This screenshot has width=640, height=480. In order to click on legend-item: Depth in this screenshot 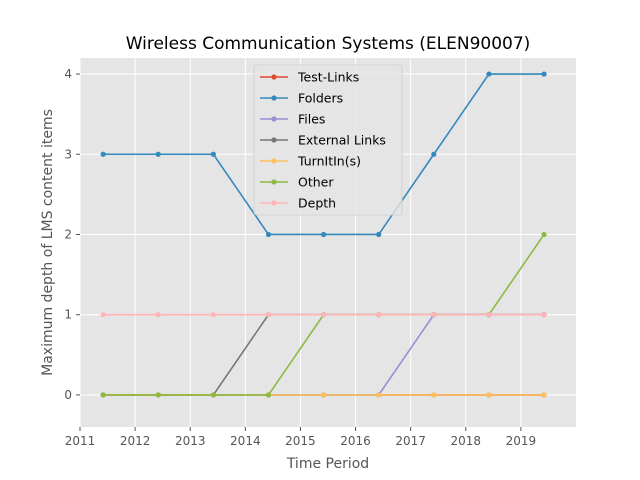, I will do `click(298, 203)`.